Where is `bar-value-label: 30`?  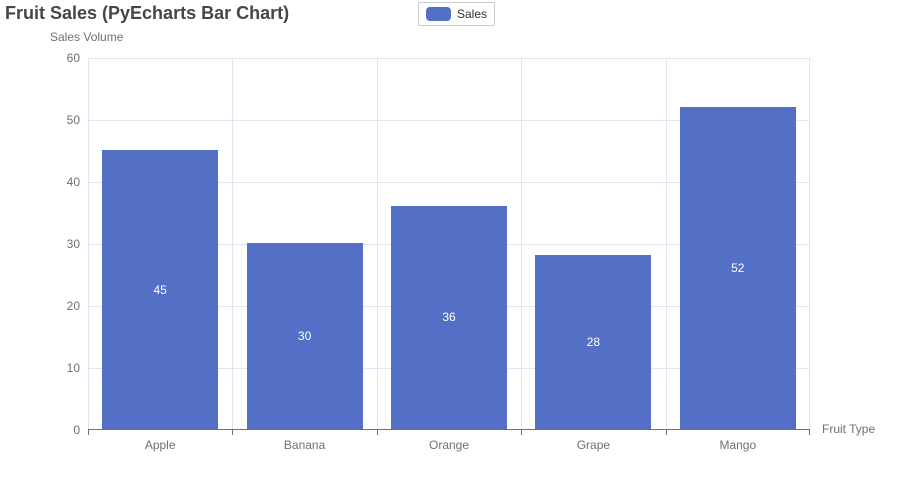
bar-value-label: 30 is located at coordinates (304, 336).